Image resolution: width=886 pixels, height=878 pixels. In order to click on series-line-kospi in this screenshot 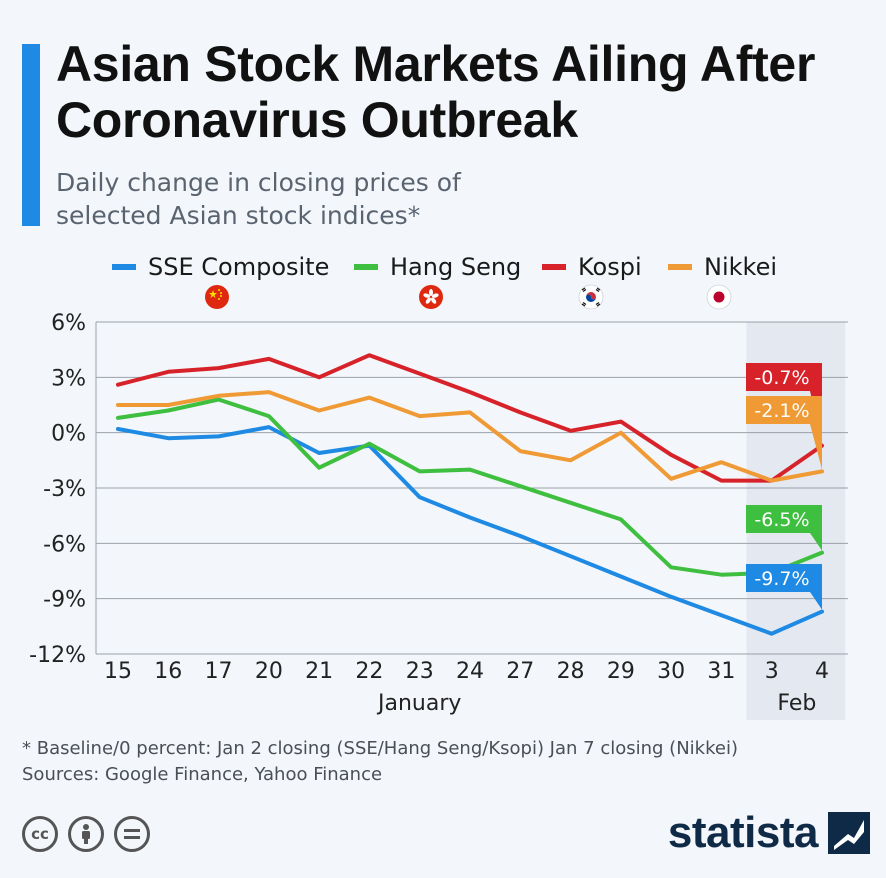, I will do `click(470, 418)`.